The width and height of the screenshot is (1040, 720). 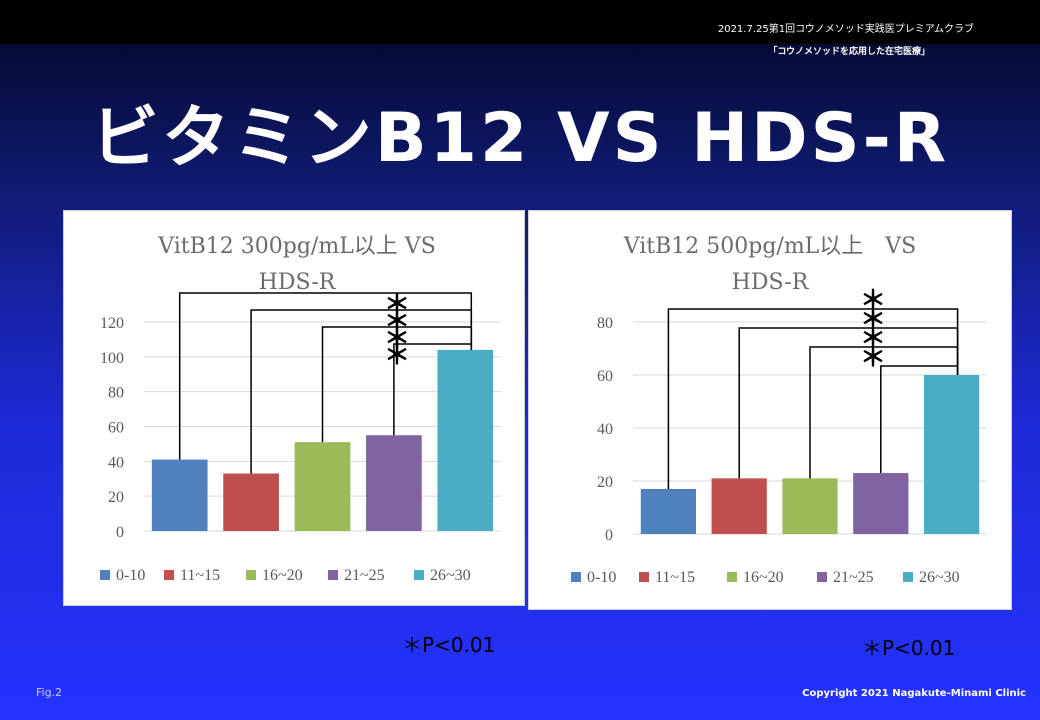 I want to click on top-bar, so click(x=520, y=22).